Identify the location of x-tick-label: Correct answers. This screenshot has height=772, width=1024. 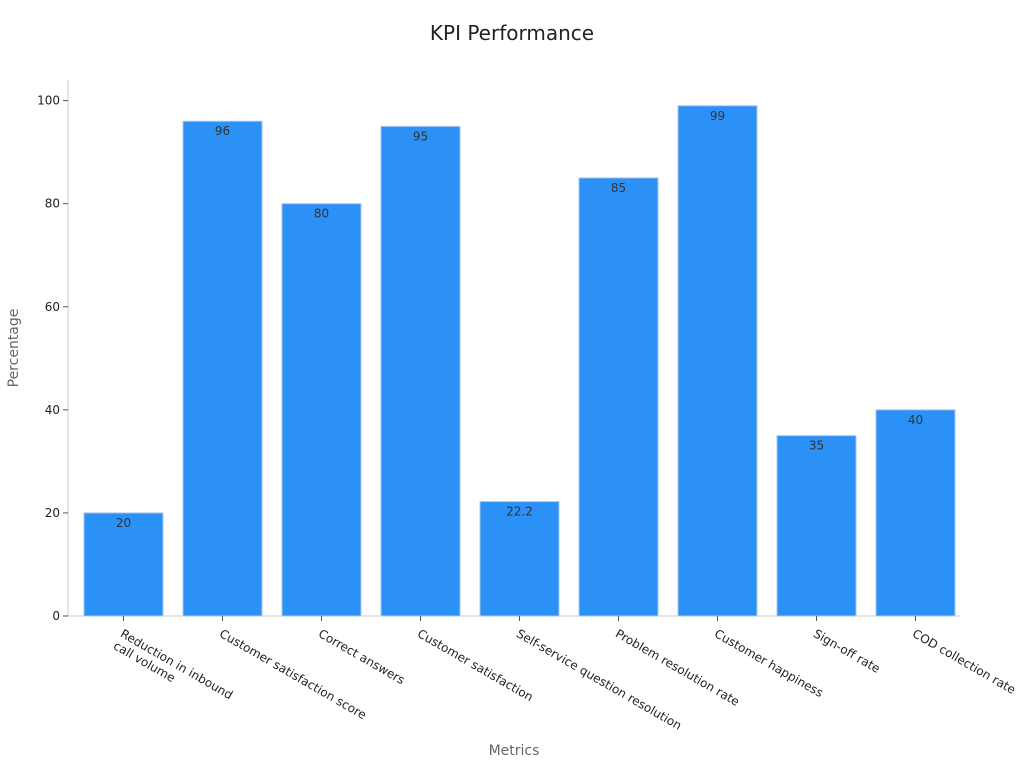
(361, 656).